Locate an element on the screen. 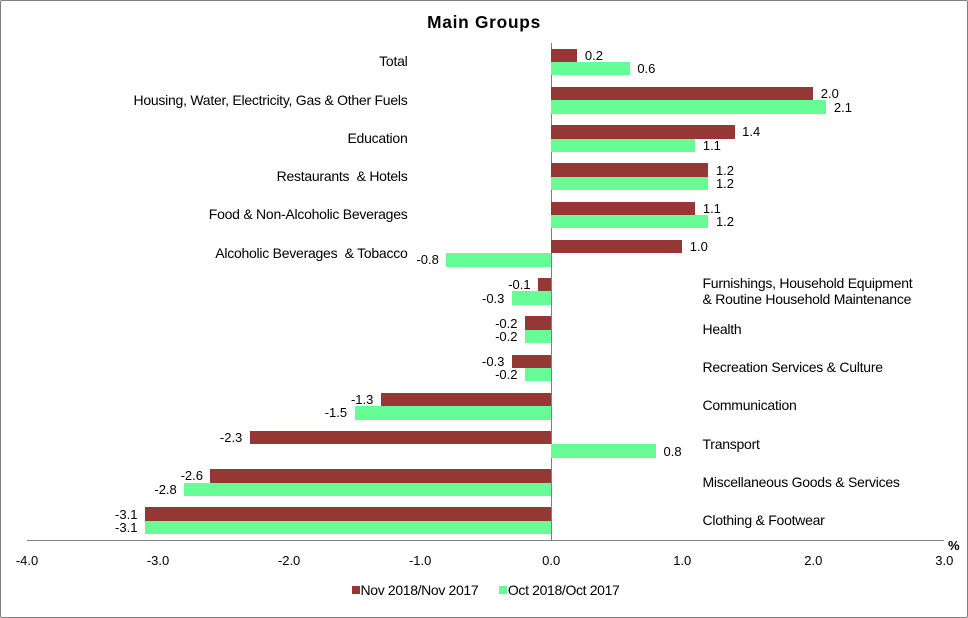 This screenshot has height=618, width=968. x-tick-label: 1.0 is located at coordinates (682, 560).